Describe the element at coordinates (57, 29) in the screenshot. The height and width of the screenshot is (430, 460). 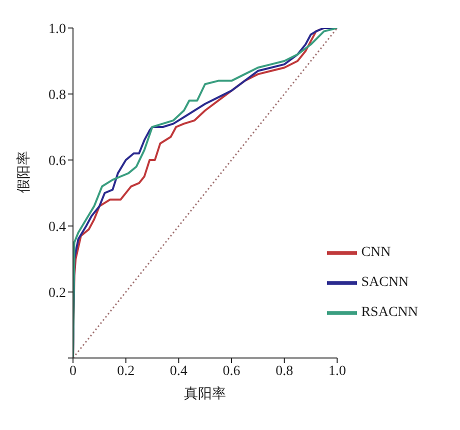
I see `y-tick-label: 1.0` at that location.